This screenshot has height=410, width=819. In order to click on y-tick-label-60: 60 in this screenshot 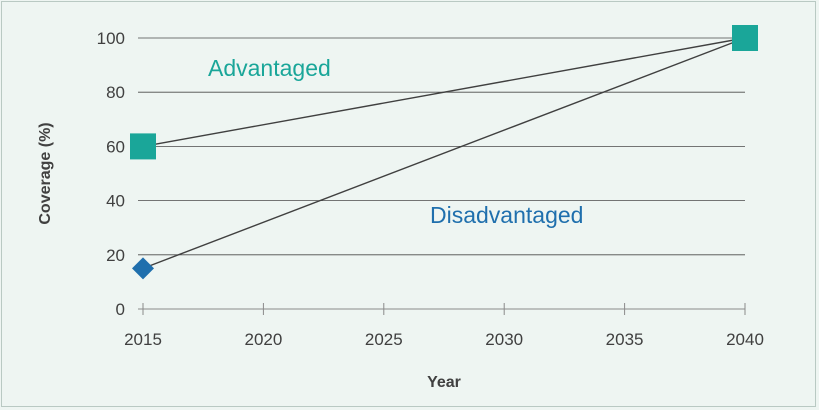, I will do `click(115, 146)`.